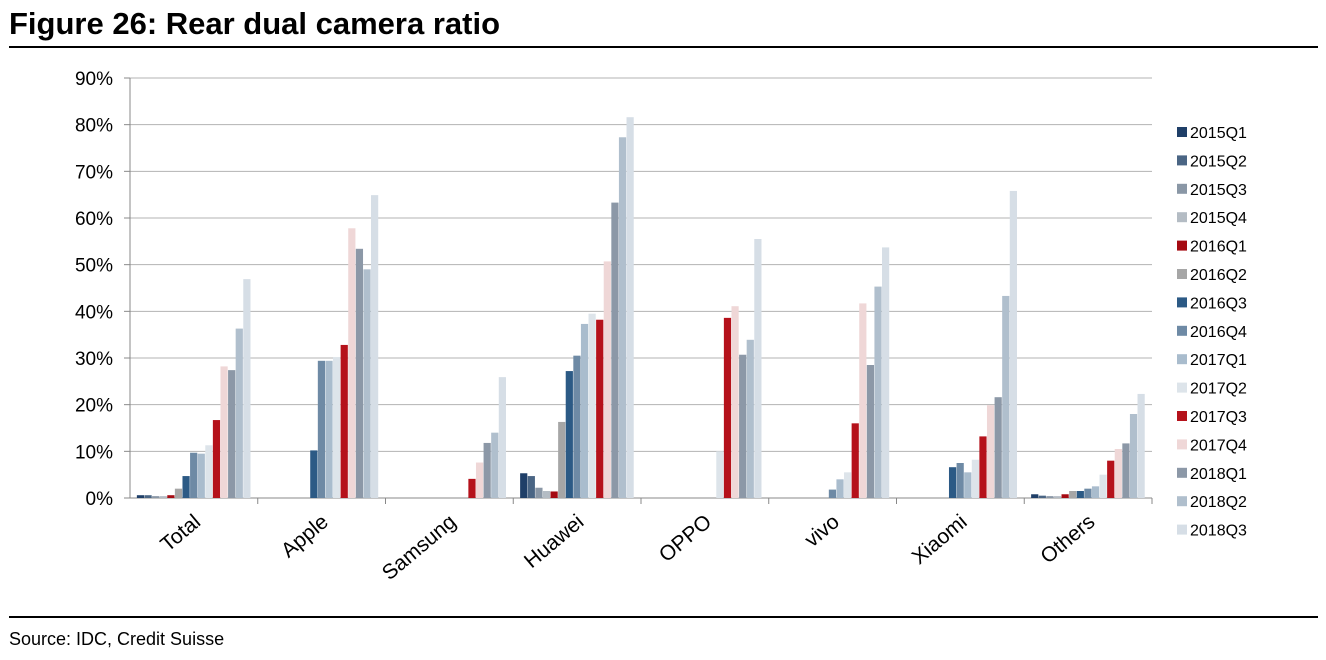  Describe the element at coordinates (239, 413) in the screenshot. I see `bar-2018Q2-total` at that location.